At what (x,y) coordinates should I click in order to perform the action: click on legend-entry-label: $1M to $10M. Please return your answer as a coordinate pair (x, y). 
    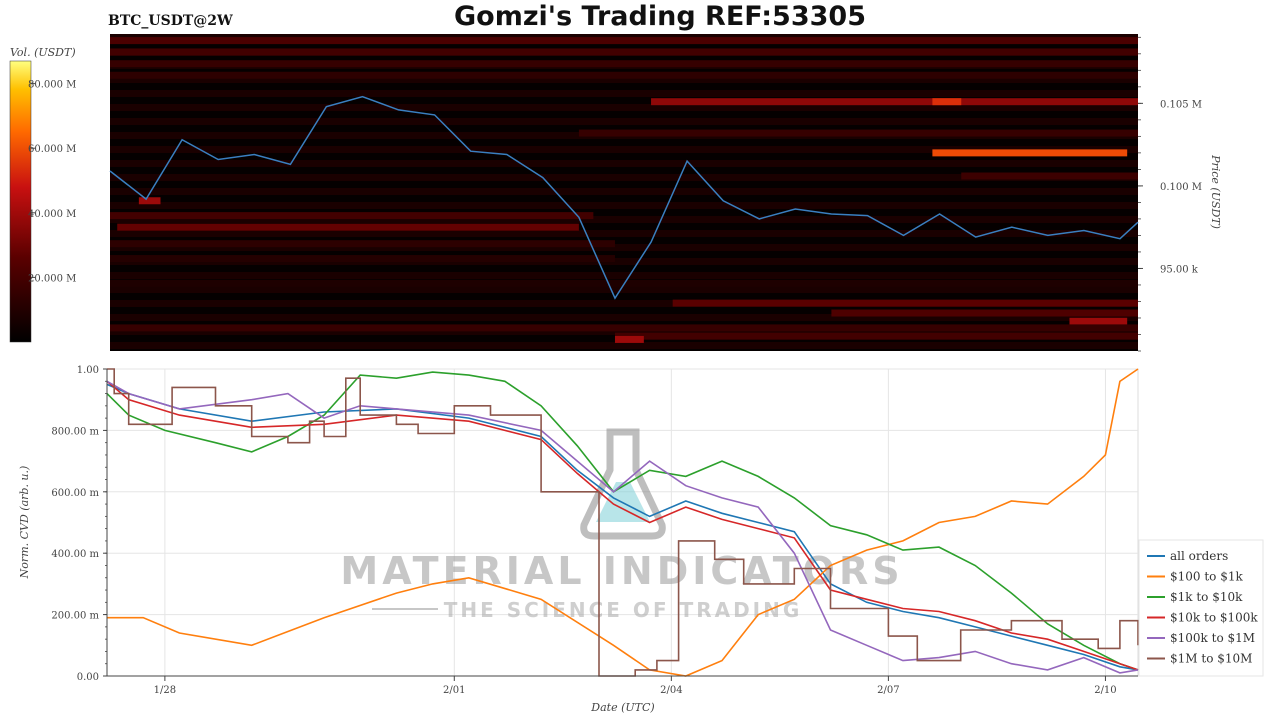
    Looking at the image, I should click on (1211, 659).